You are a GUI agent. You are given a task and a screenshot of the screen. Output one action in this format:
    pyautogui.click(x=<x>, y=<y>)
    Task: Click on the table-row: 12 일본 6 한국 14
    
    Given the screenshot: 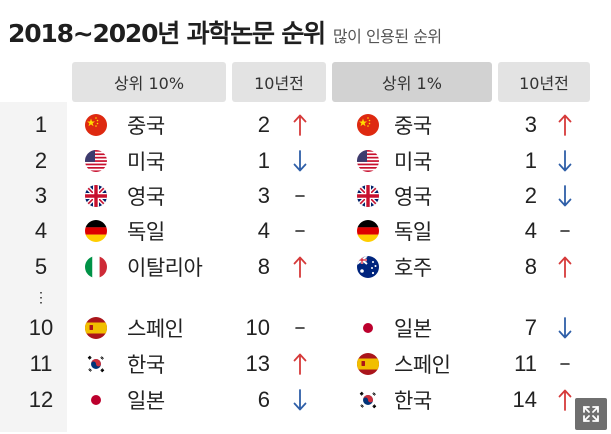 What is the action you would take?
    pyautogui.click(x=305, y=400)
    